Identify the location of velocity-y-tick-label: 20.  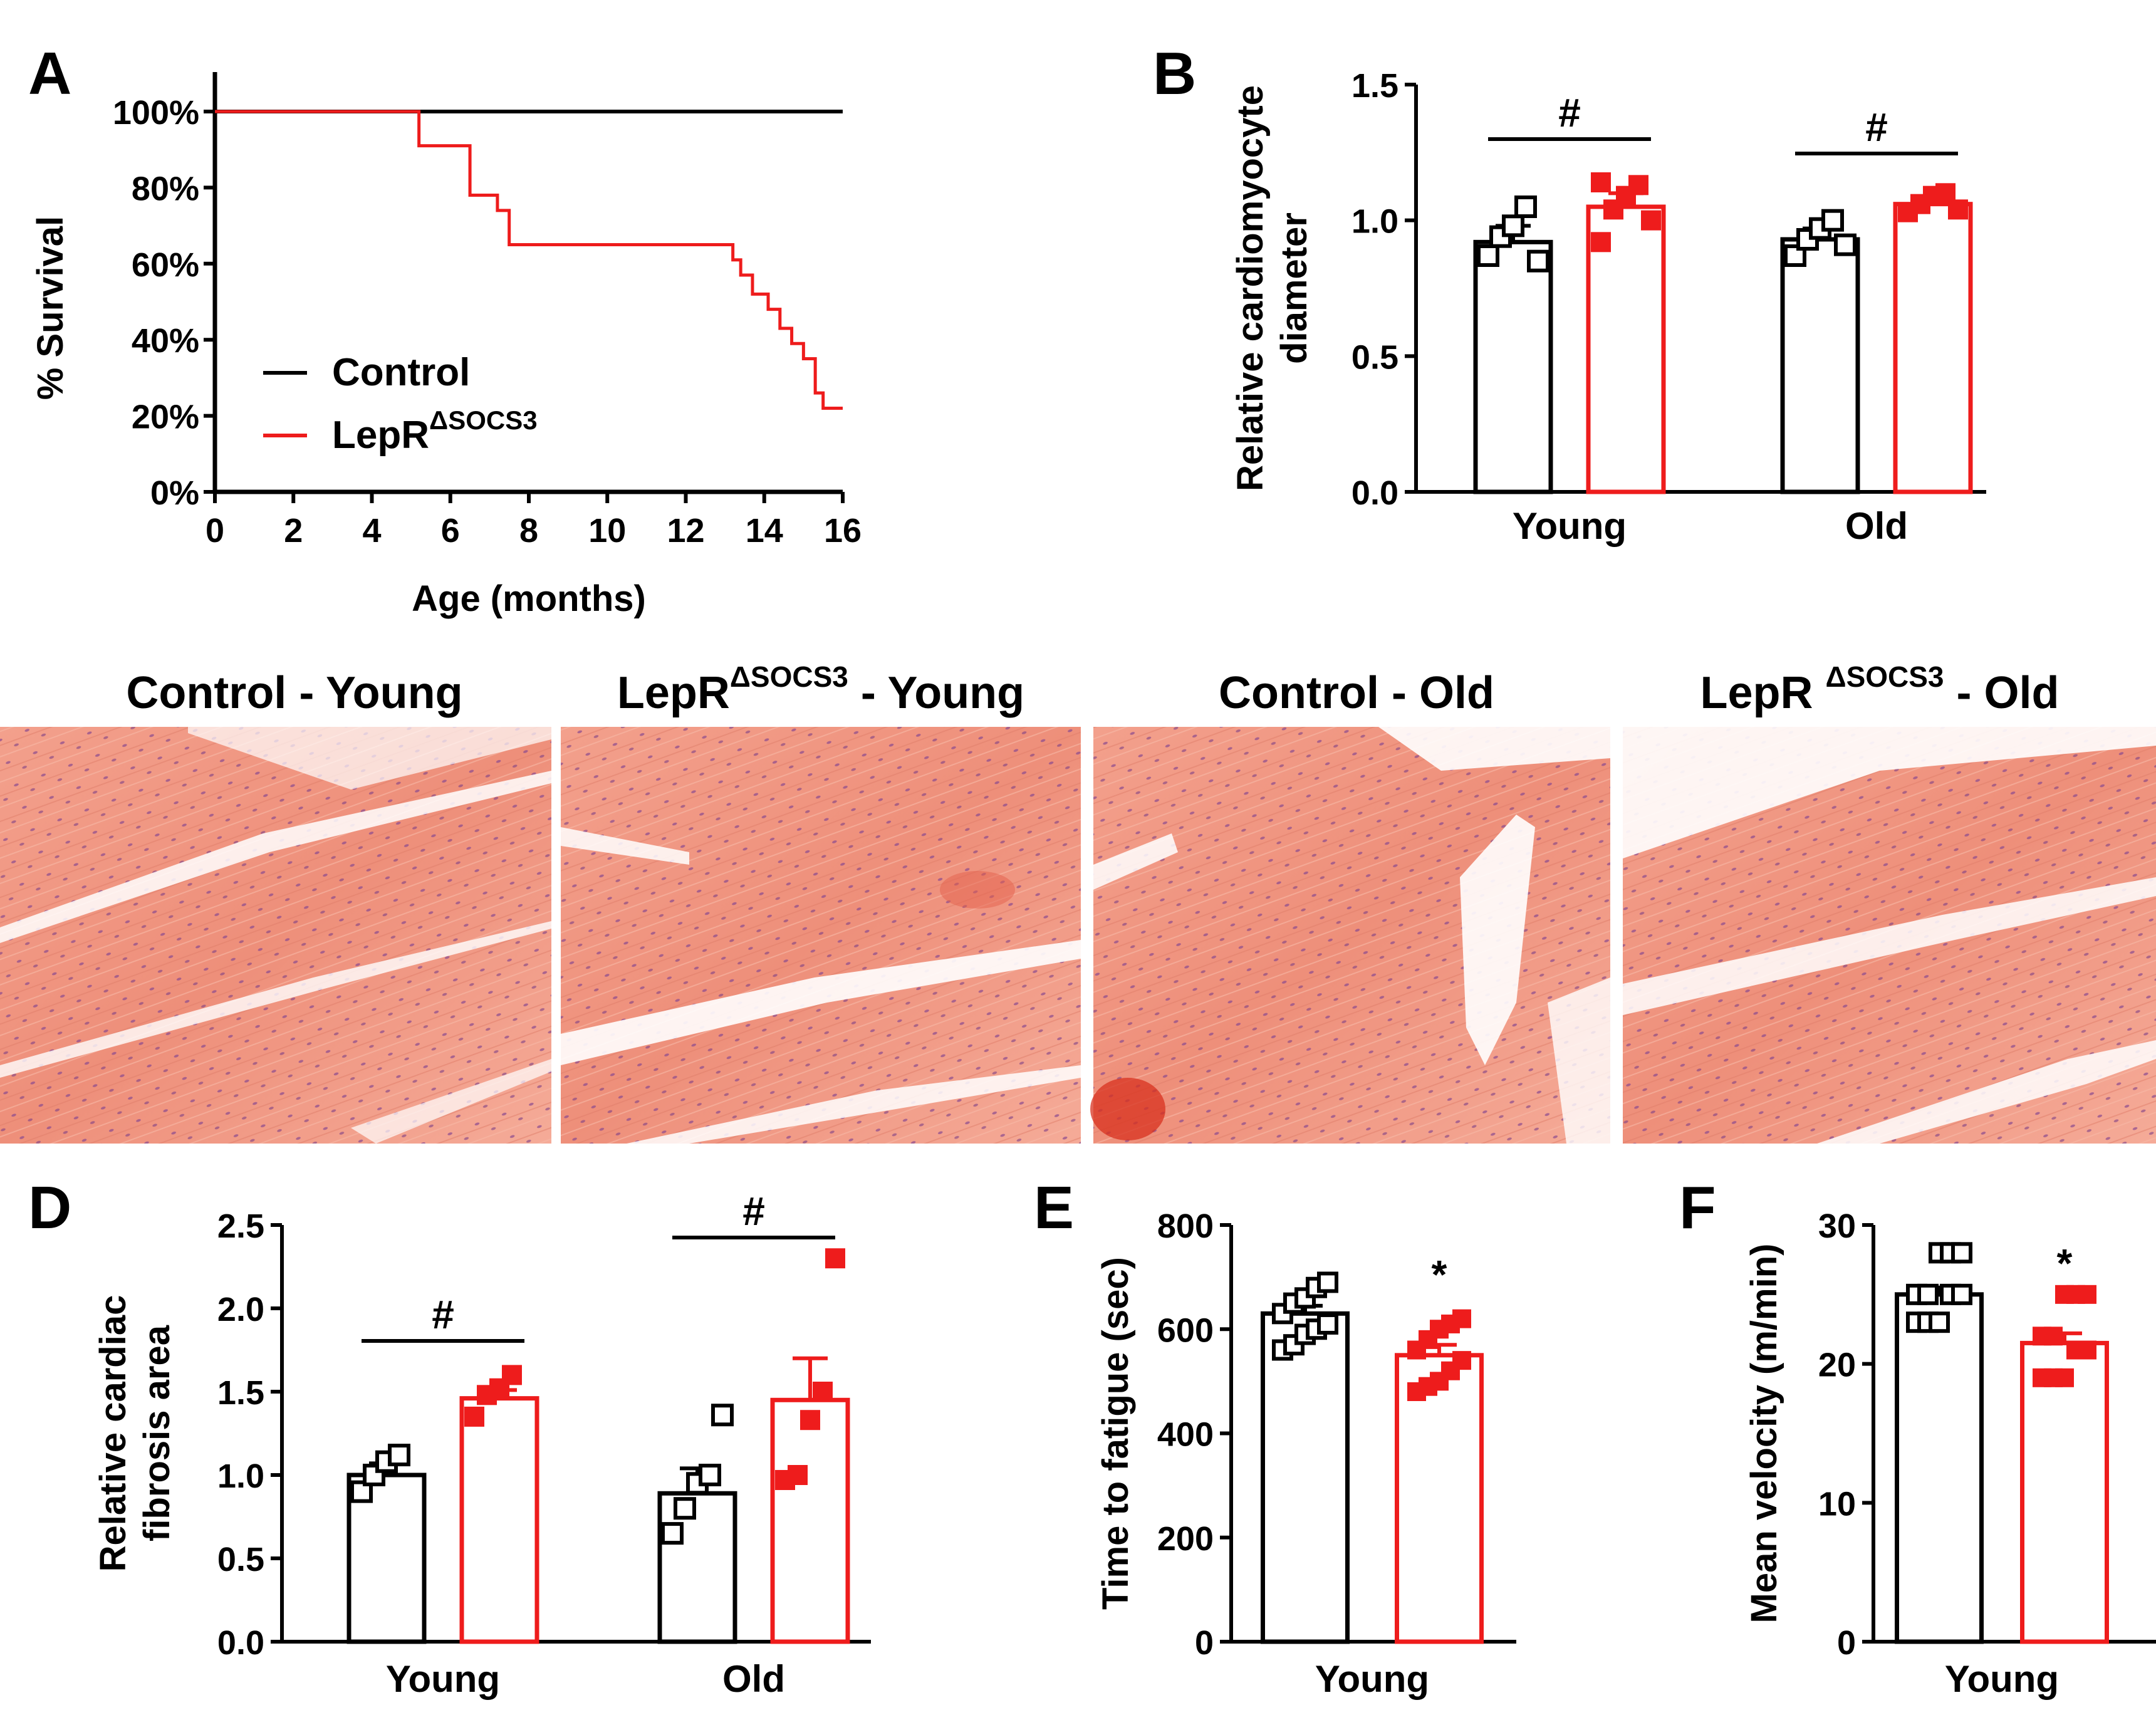
(1837, 1365).